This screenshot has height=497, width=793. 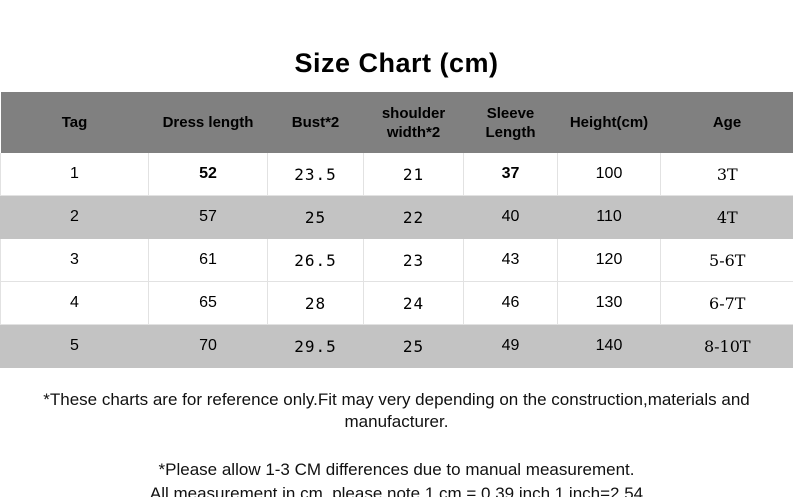 I want to click on table-cell: 110, so click(x=609, y=217).